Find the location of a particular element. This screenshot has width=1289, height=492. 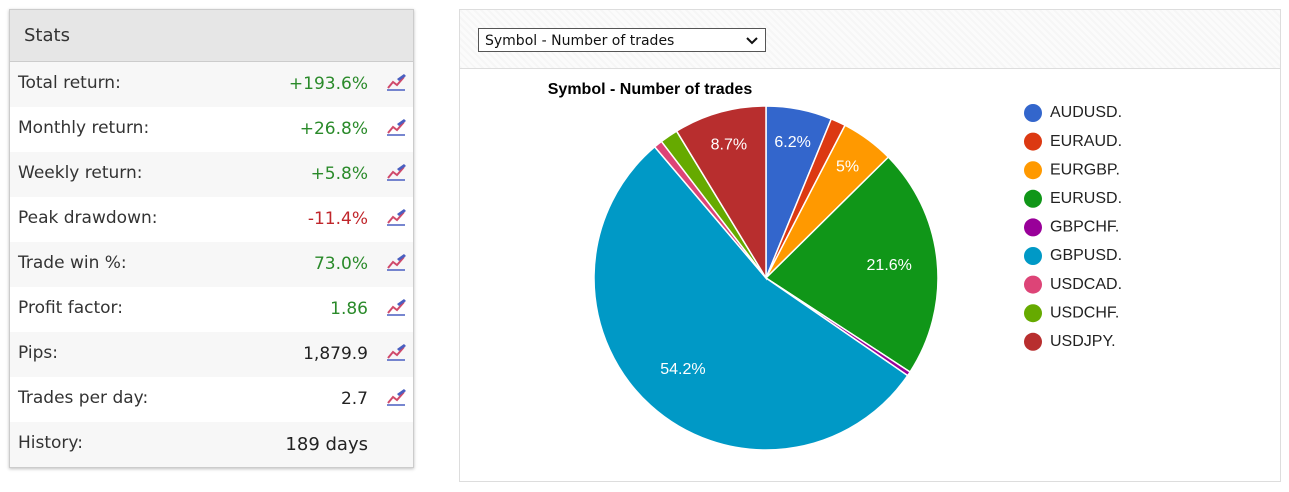

stat-value: 189 days is located at coordinates (326, 444).